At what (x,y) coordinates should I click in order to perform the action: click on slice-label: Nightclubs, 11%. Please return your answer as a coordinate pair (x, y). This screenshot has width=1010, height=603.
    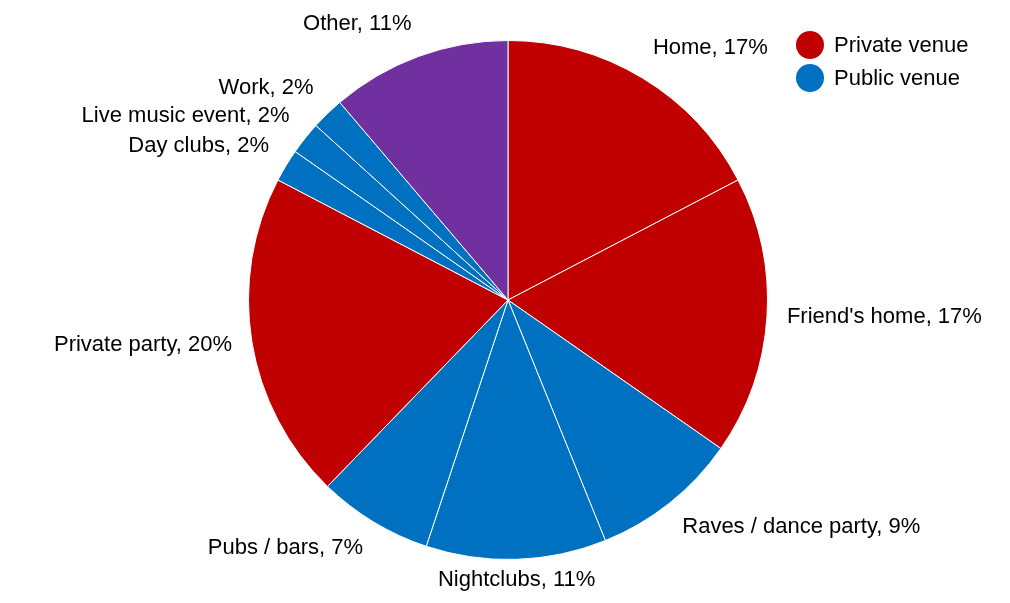
    Looking at the image, I should click on (516, 579).